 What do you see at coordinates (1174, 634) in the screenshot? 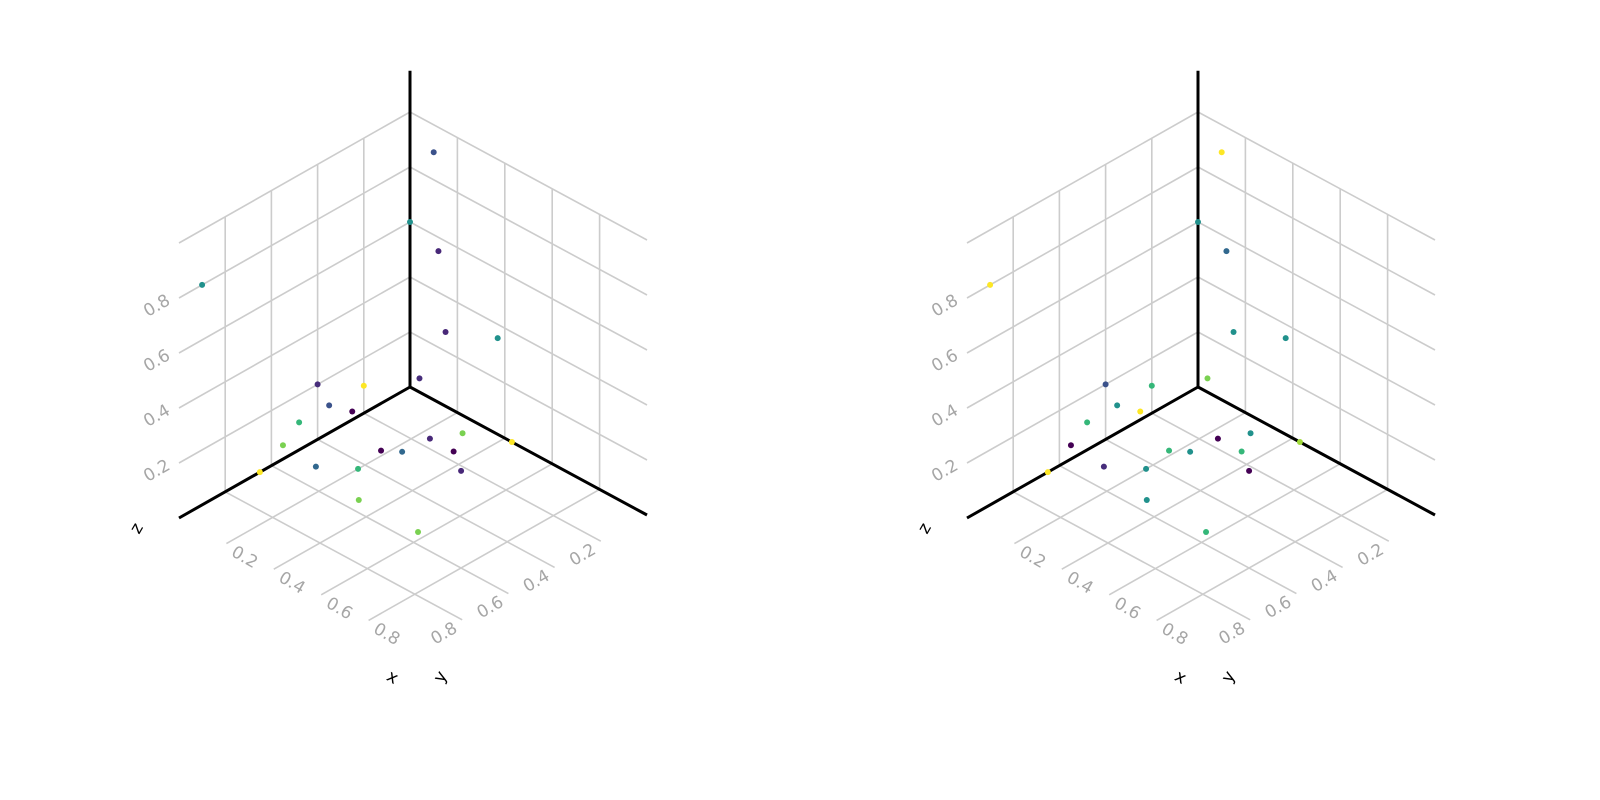
I see `x-tick-label: 0.8` at bounding box center [1174, 634].